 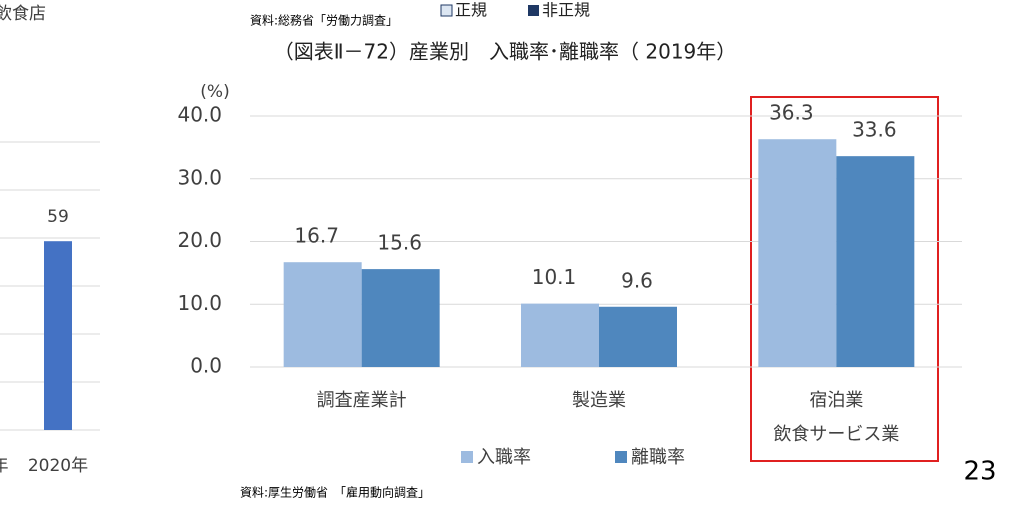 I want to click on legend-label: 離職率, so click(x=658, y=457).